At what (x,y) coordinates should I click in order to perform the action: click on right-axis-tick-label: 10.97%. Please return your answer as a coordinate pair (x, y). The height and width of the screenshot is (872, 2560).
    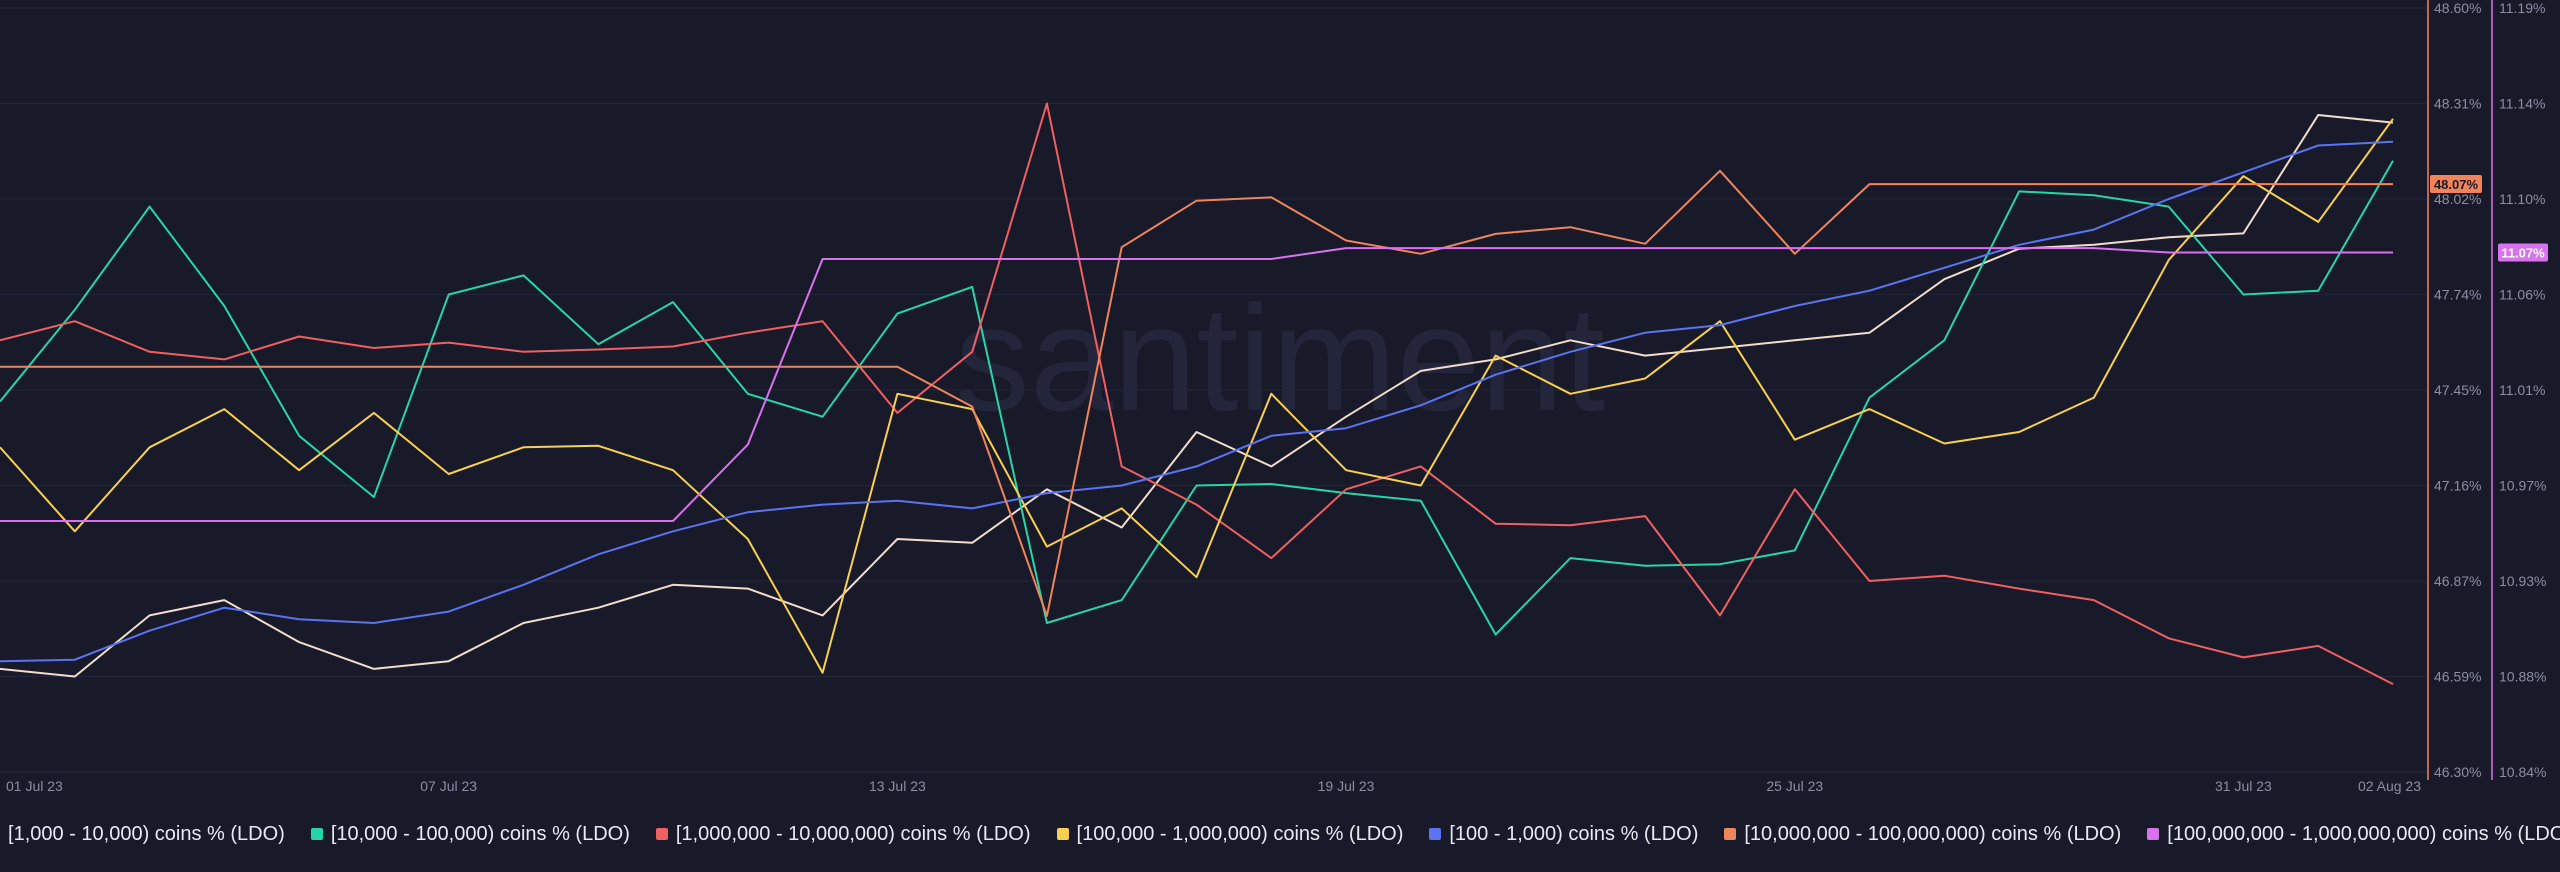
    Looking at the image, I should click on (2522, 486).